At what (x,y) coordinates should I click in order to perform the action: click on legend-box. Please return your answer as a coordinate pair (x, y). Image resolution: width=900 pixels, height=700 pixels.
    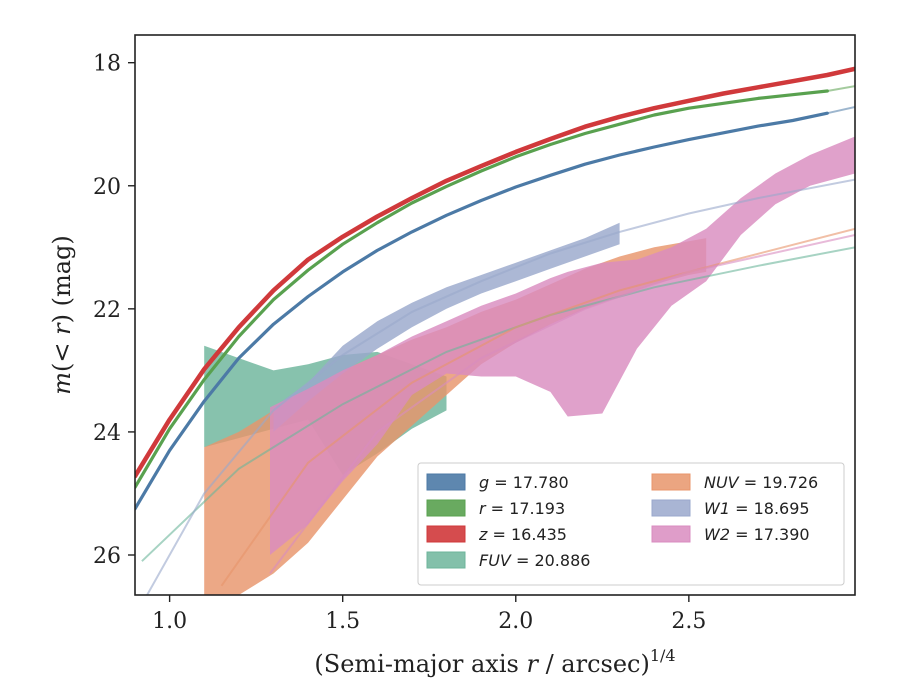
    Looking at the image, I should click on (631, 524).